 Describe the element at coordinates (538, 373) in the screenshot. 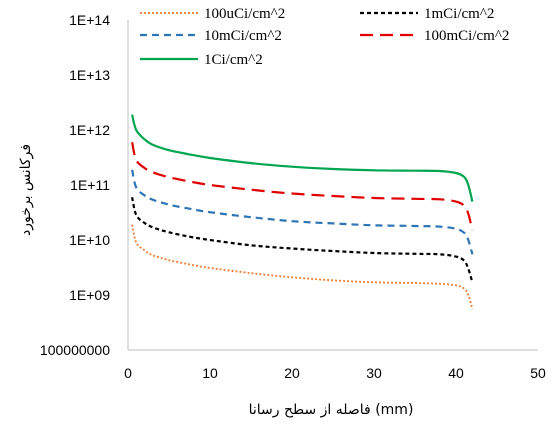

I see `x-tick-label: 50` at that location.